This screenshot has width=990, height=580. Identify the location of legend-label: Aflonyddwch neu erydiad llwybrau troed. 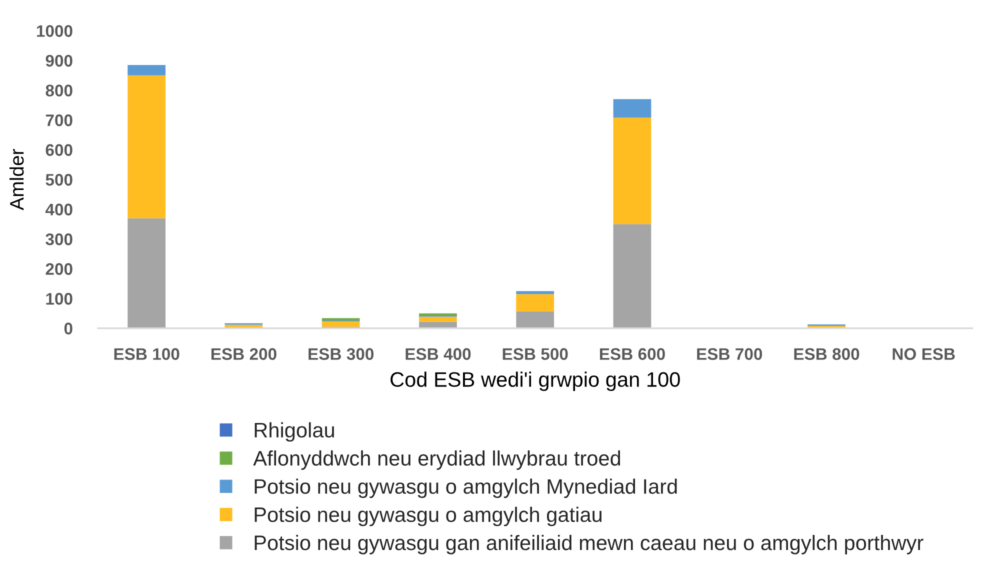
(436, 460).